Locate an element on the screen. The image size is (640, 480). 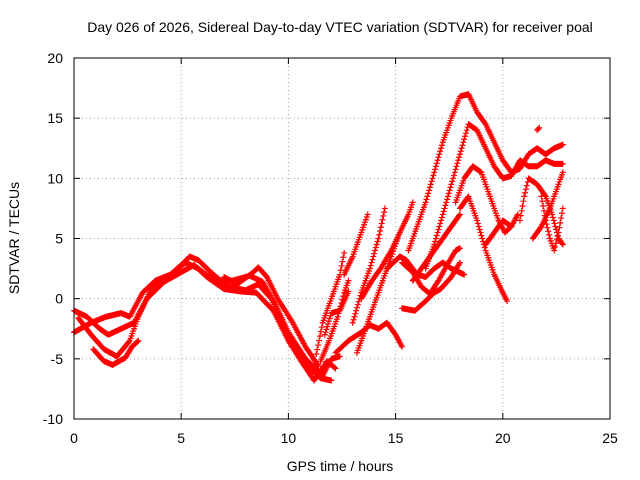
x-tick-label: 15 is located at coordinates (396, 438).